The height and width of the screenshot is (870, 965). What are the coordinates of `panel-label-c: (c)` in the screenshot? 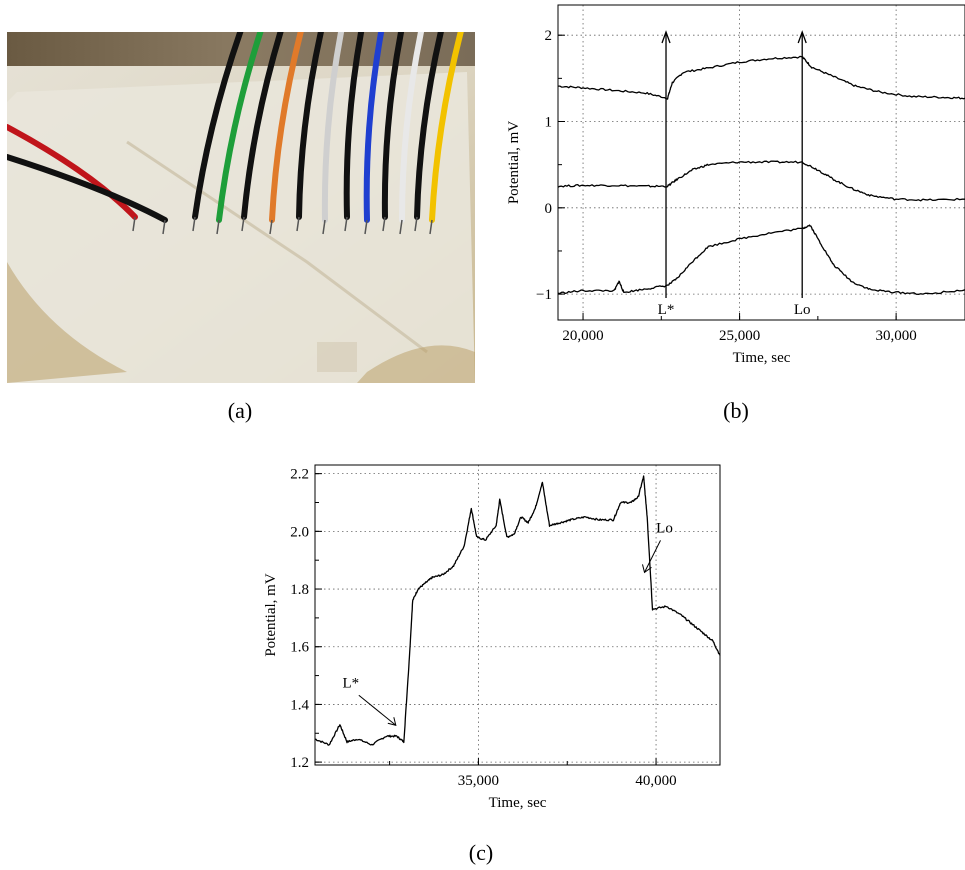 It's located at (481, 852).